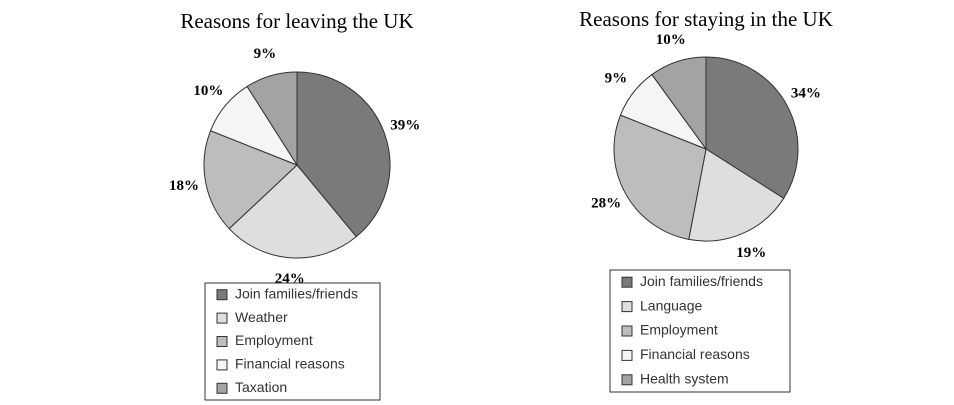 This screenshot has width=954, height=405. What do you see at coordinates (706, 19) in the screenshot?
I see `chart-title: Reasons for staying in the UK` at bounding box center [706, 19].